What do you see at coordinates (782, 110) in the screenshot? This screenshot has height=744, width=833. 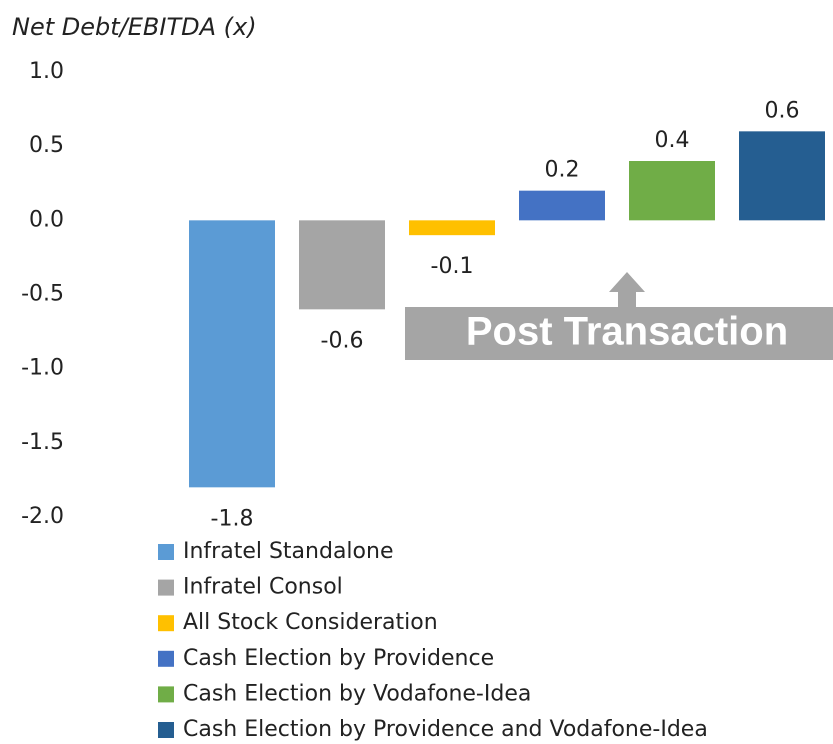 I see `value-label: 0.6` at bounding box center [782, 110].